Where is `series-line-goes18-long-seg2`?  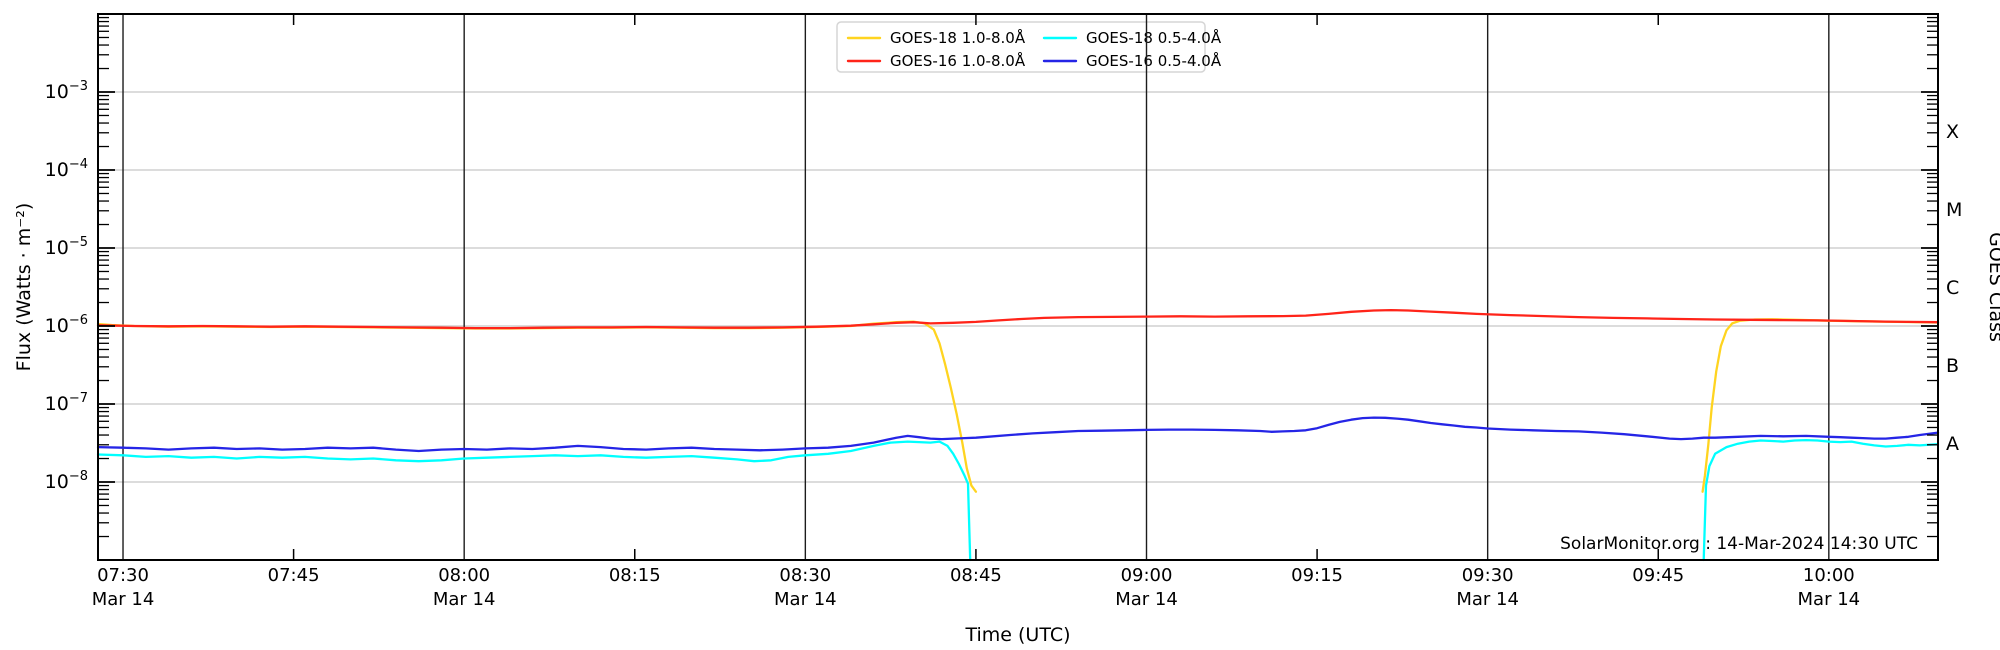 series-line-goes18-long-seg2 is located at coordinates (1820, 405).